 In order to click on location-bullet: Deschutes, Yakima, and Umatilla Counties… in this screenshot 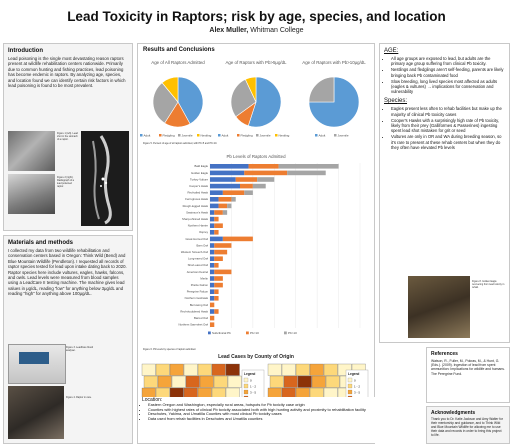, I will do `click(261, 414)`.